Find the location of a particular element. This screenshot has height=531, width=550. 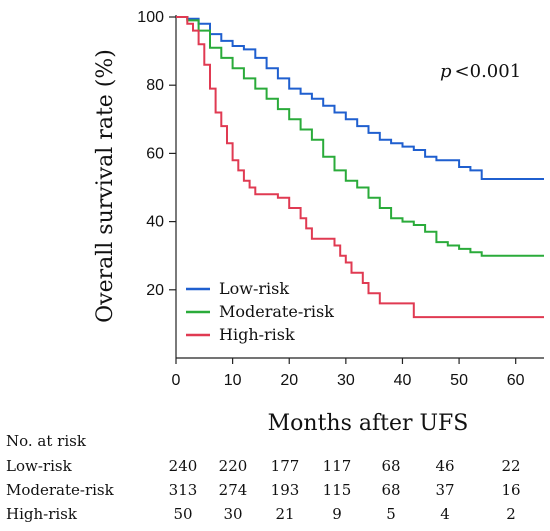

y-tick-label: 40 is located at coordinates (155, 222).